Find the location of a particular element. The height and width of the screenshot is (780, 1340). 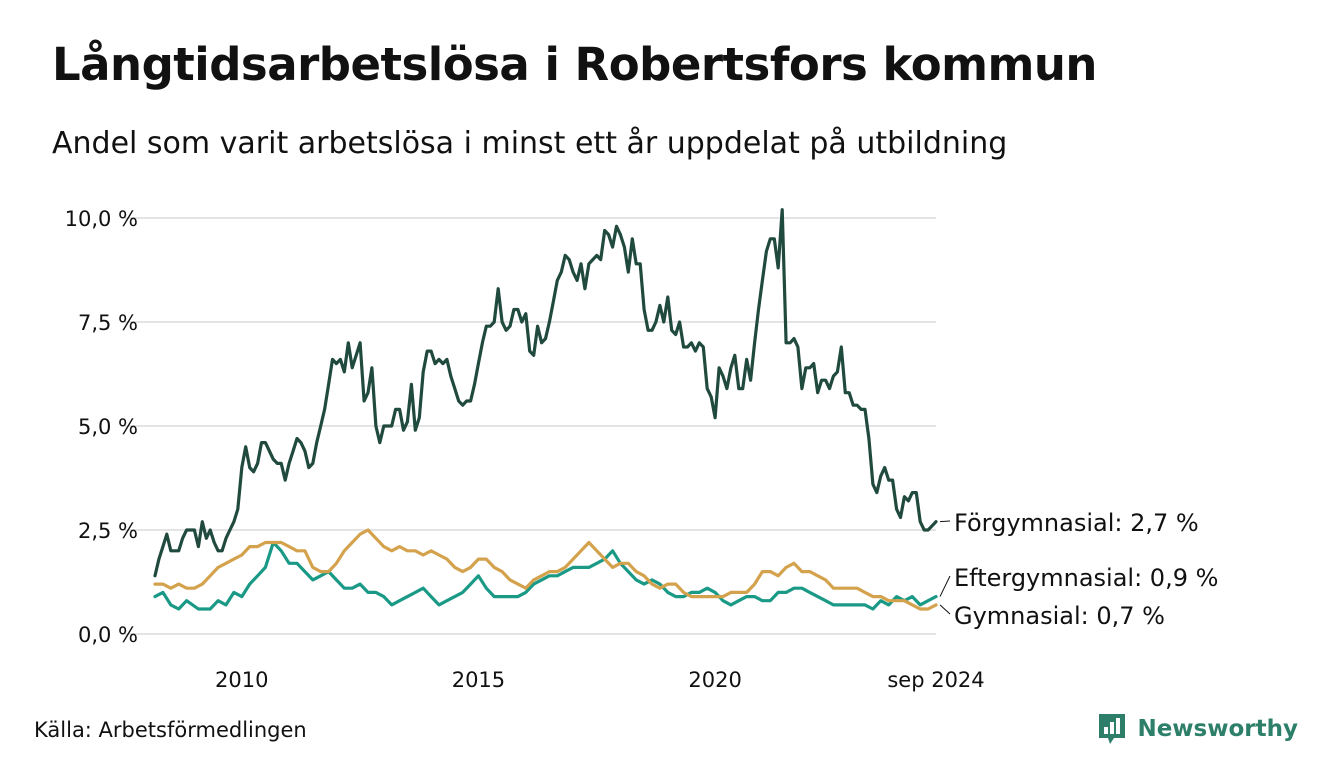

brand-logo: Newsworthy is located at coordinates (1197, 729).